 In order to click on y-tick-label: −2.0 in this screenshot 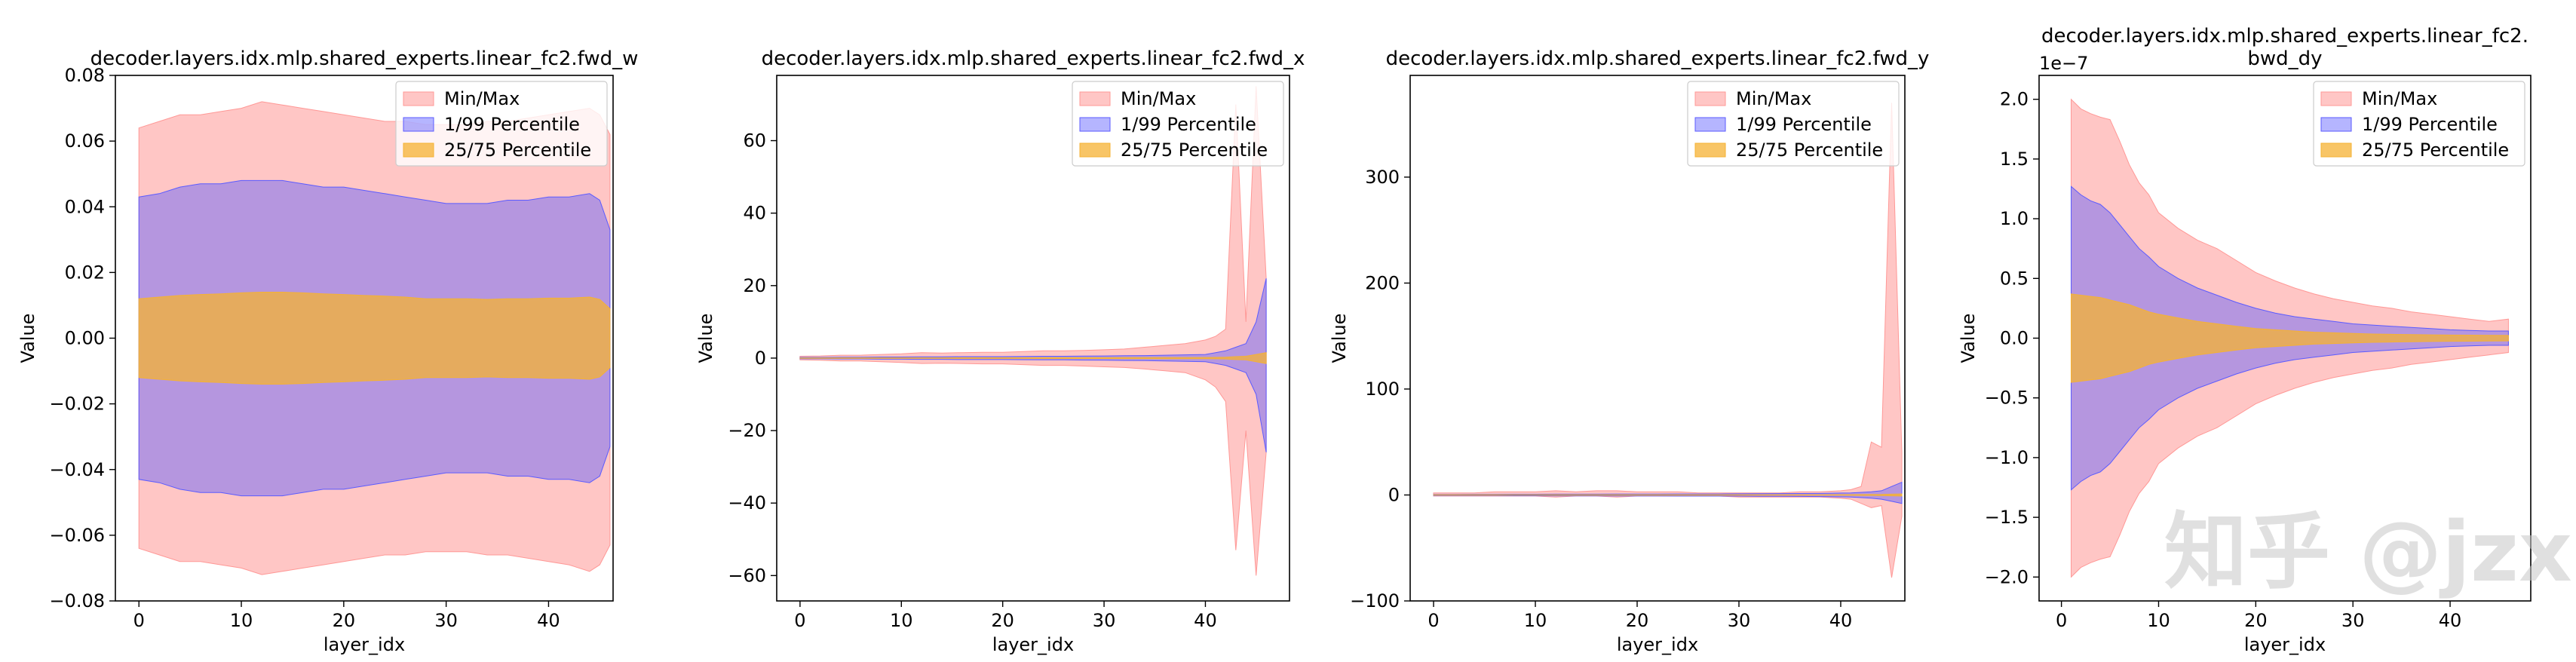, I will do `click(2007, 576)`.